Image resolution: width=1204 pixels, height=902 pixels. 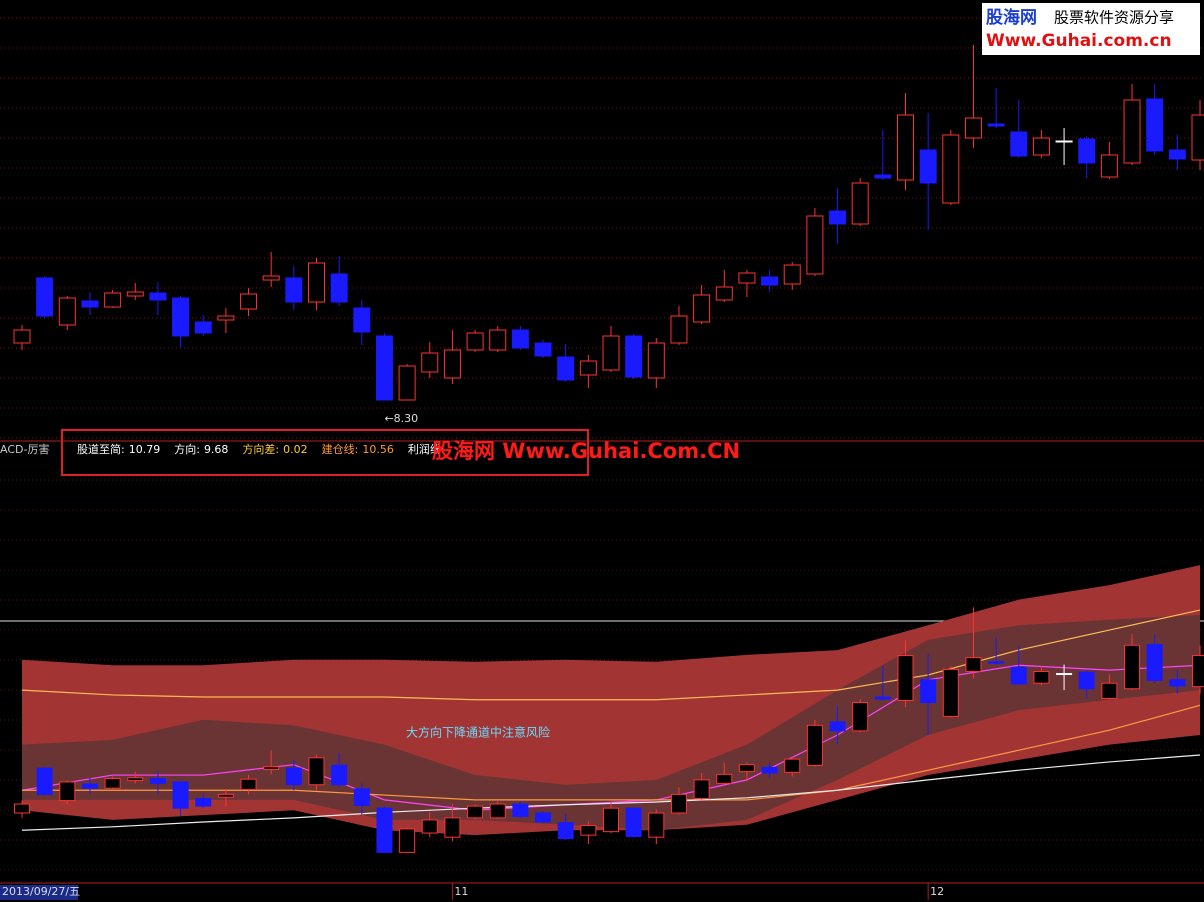 What do you see at coordinates (101, 449) in the screenshot?
I see `legend-label: 股道至简:` at bounding box center [101, 449].